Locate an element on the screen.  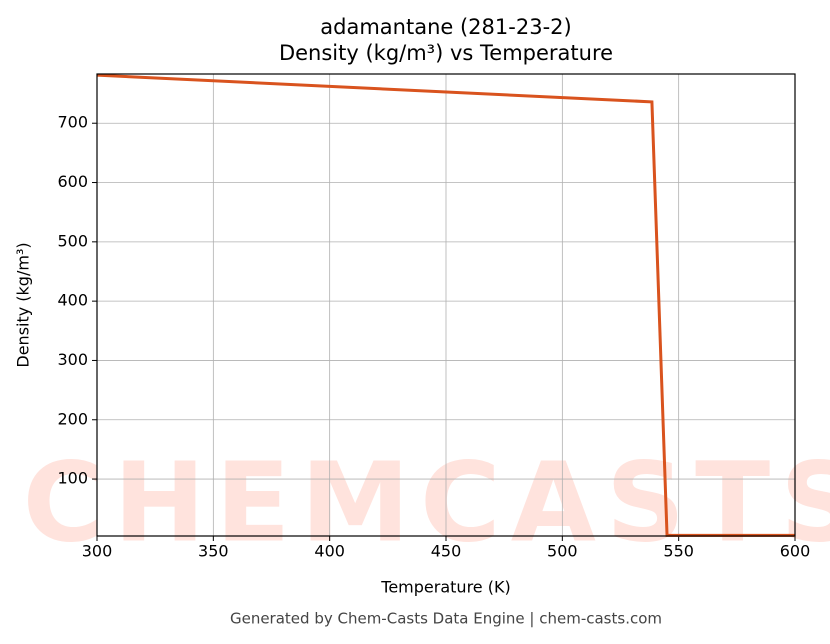
chart-subtitle: Density (kg/m³) vs Temperature is located at coordinates (446, 53).